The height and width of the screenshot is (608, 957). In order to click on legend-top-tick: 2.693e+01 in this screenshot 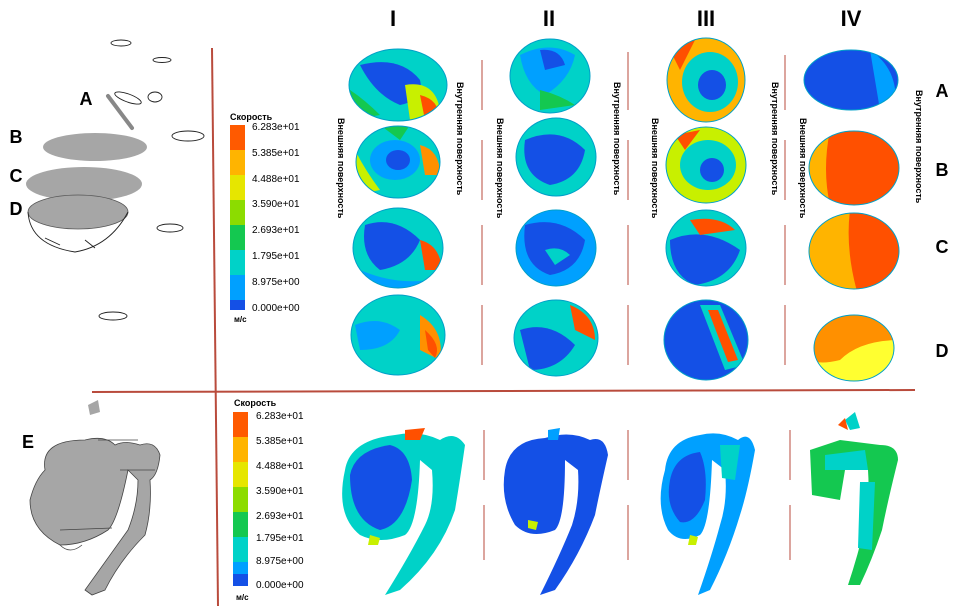, I will do `click(276, 230)`.